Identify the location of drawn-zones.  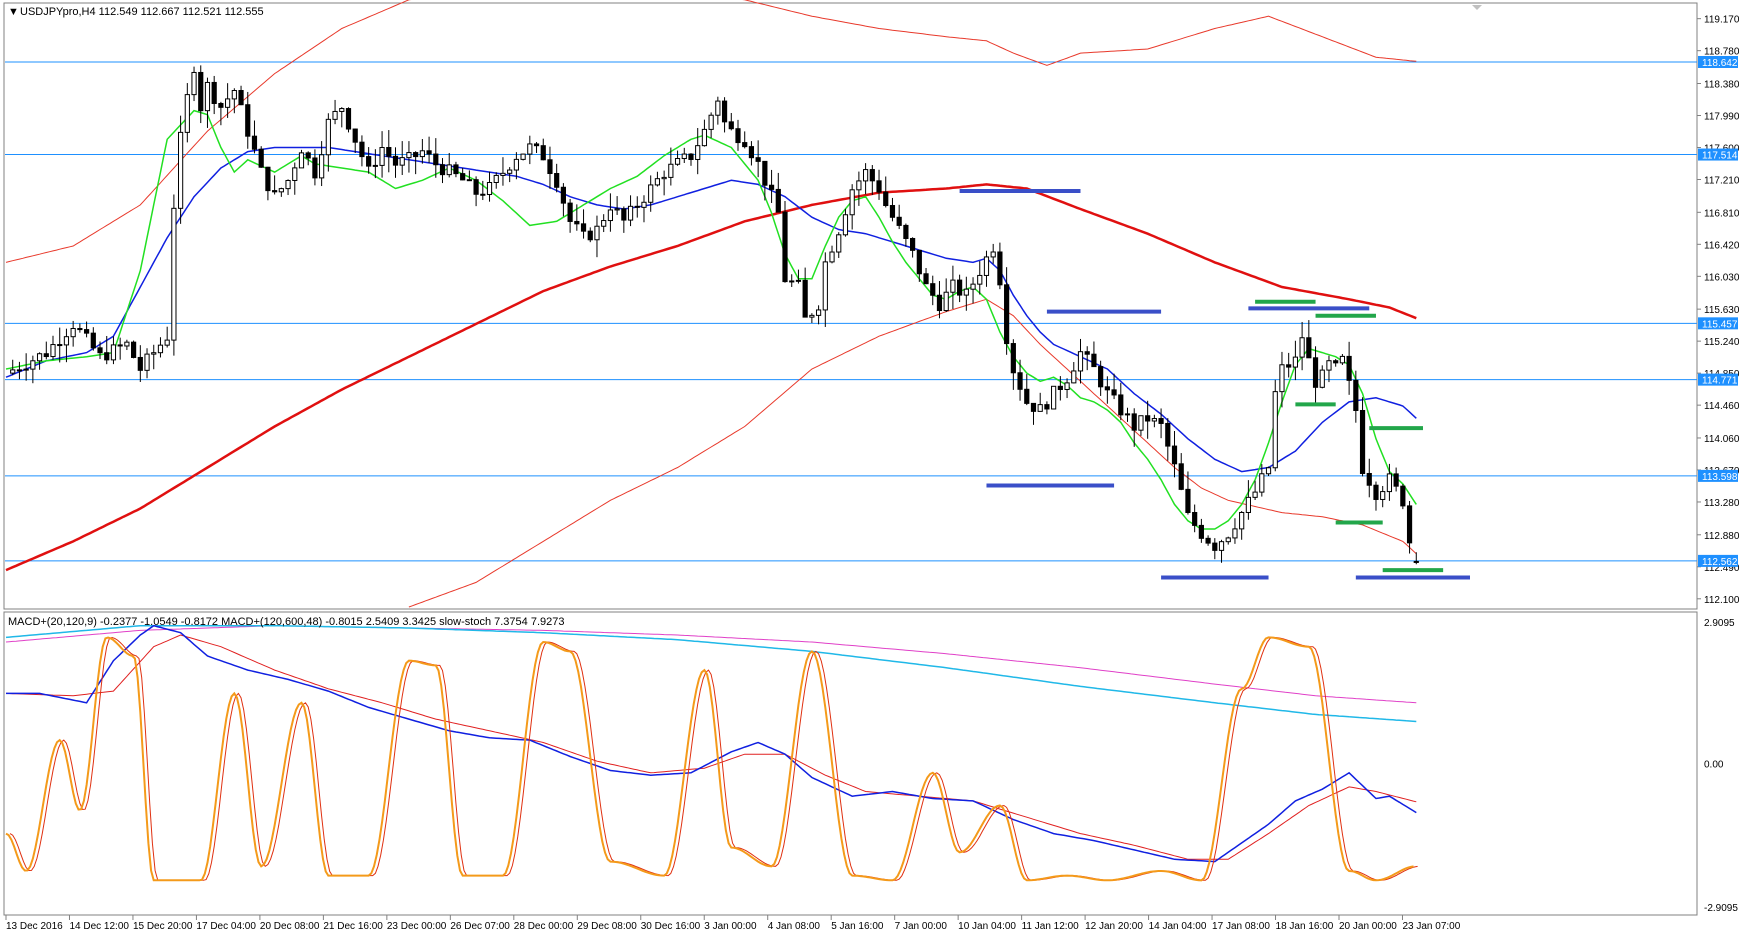
(1214, 384).